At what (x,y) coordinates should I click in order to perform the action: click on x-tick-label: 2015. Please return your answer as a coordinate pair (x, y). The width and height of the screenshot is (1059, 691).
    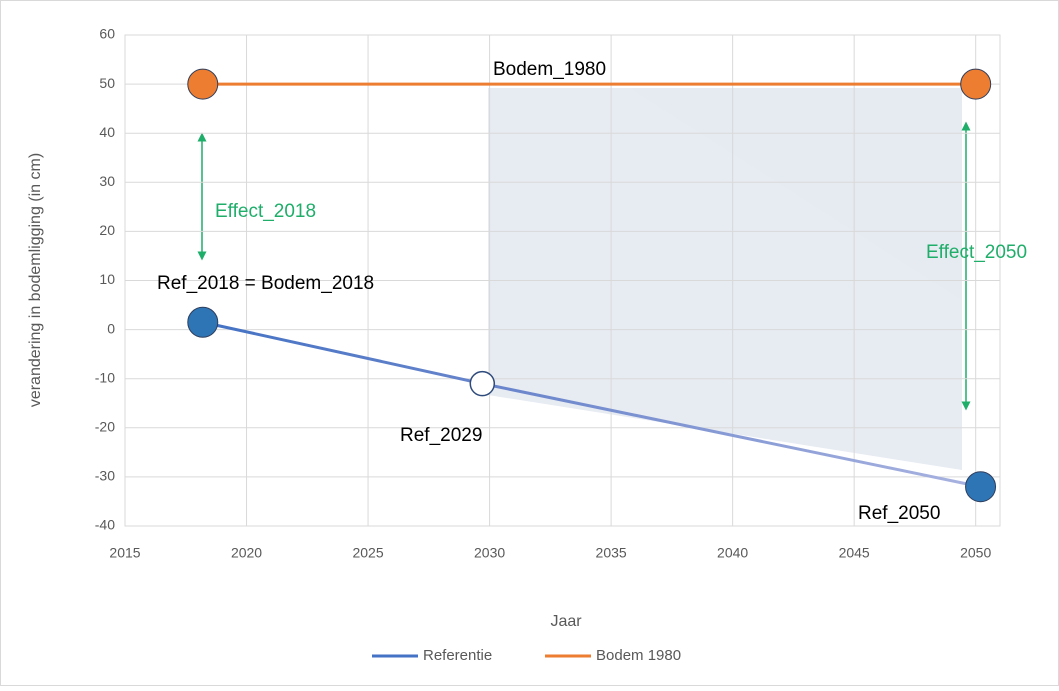
    Looking at the image, I should click on (124, 553).